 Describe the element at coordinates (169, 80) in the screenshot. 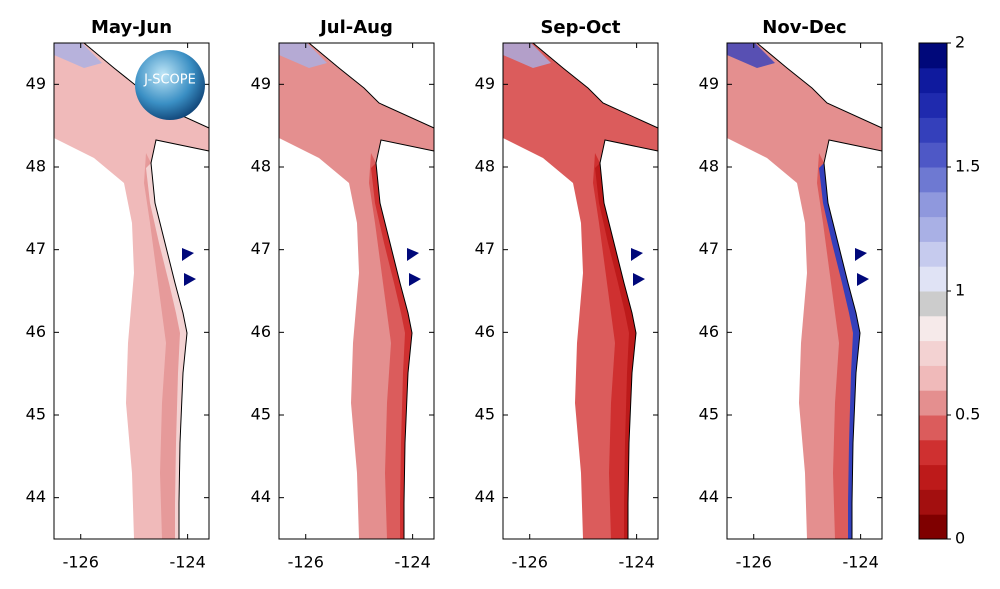

I see `logo-text: J-SCOPE` at that location.